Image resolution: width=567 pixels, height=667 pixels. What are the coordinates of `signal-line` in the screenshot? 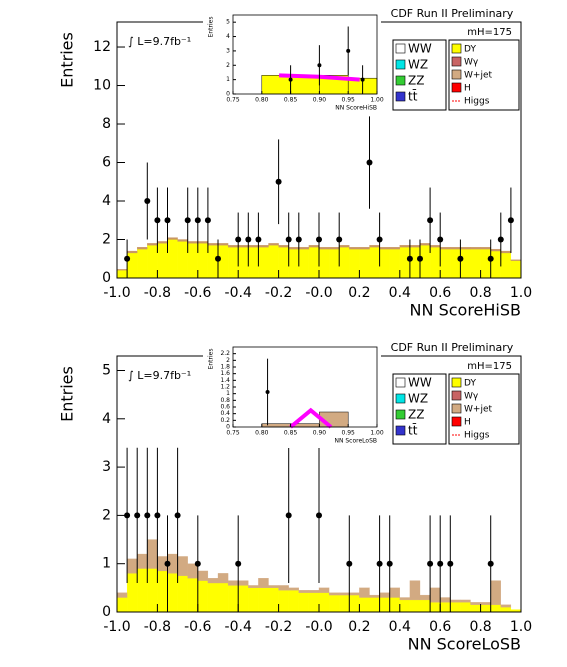 It's located at (311, 418).